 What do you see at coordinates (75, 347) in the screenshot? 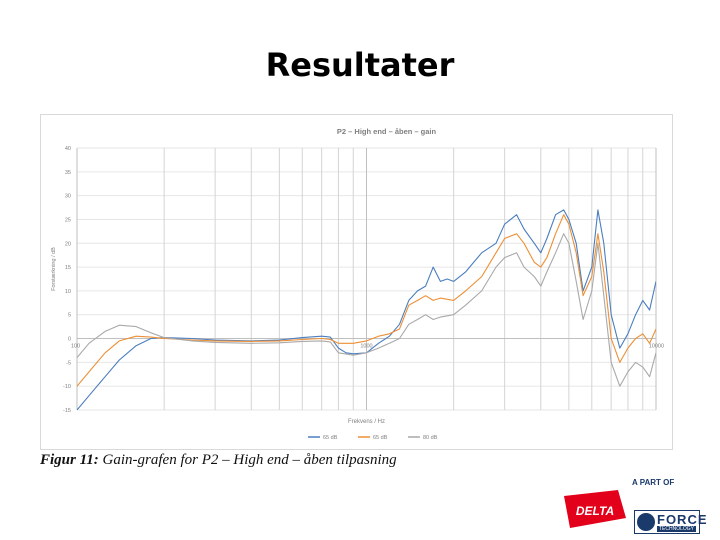
I see `x-tick-label: 100` at bounding box center [75, 347].